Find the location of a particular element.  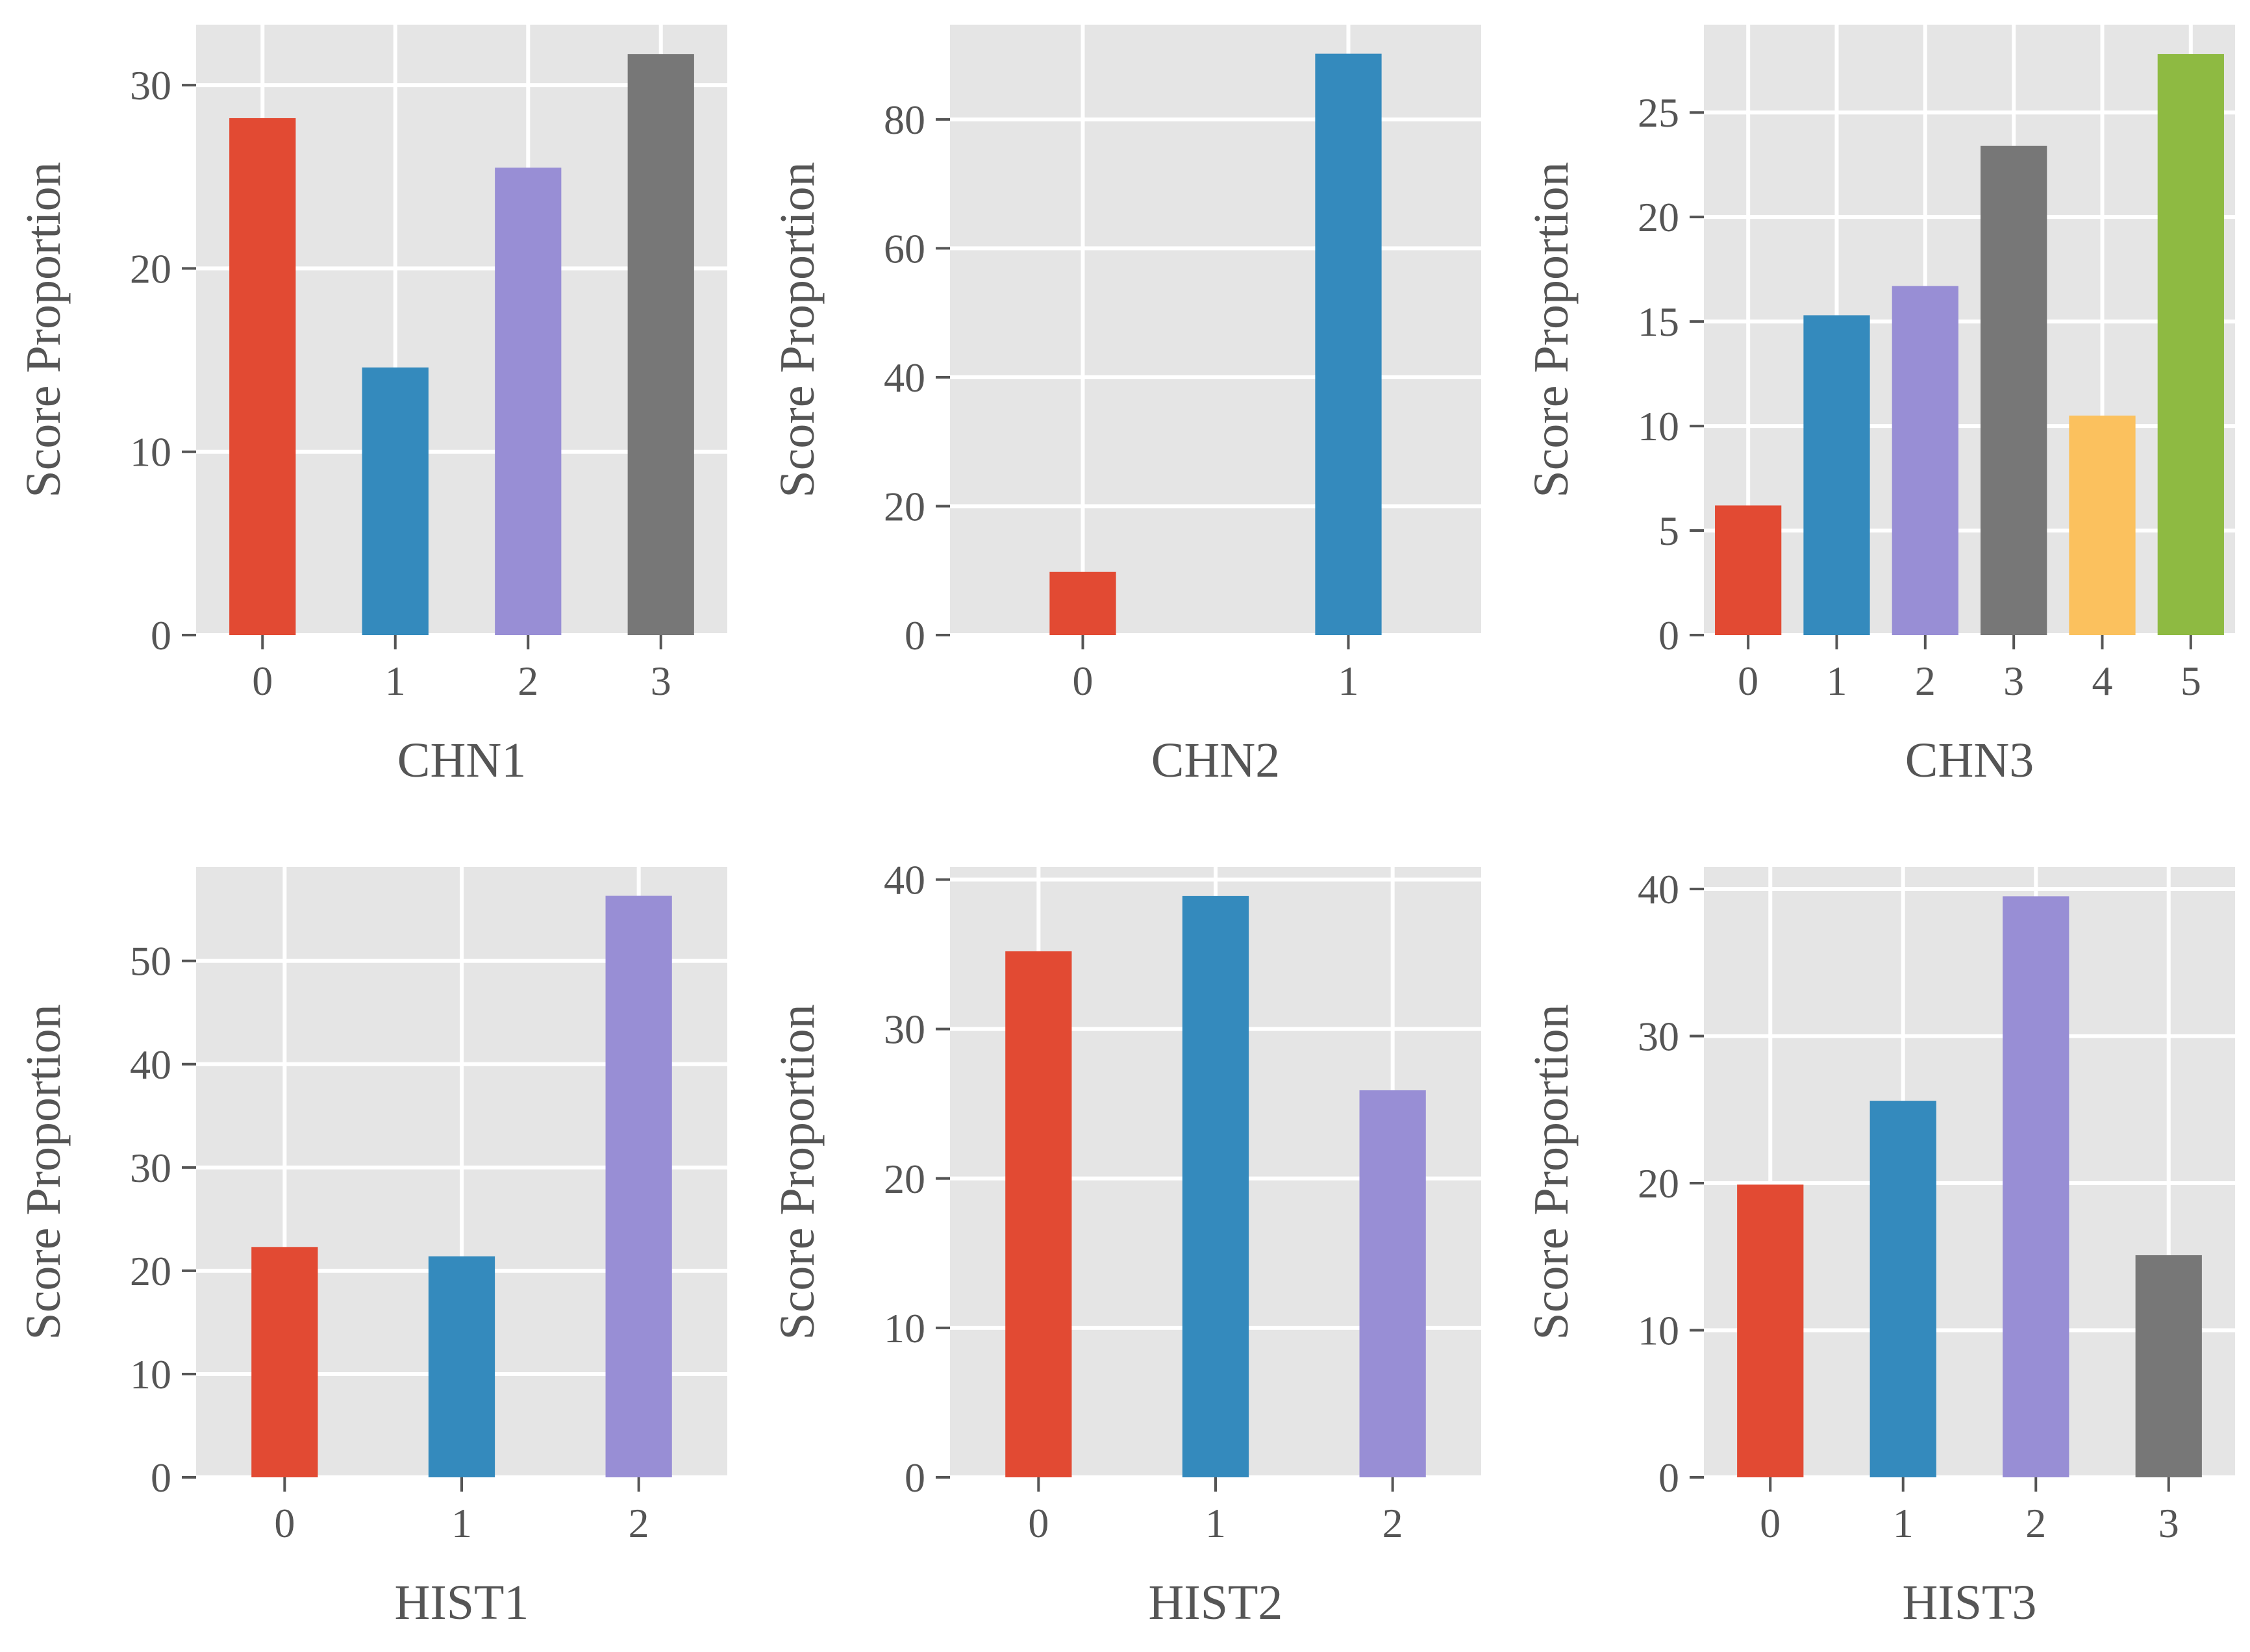

y-tick-label: 5 is located at coordinates (1669, 531).